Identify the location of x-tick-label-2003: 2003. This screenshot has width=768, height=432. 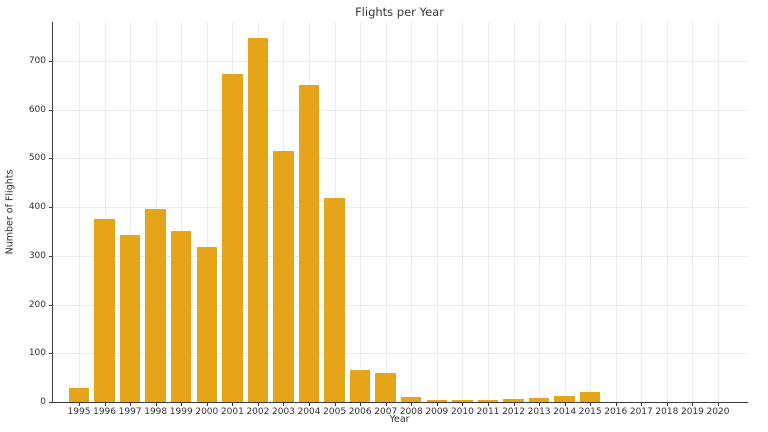
(283, 412).